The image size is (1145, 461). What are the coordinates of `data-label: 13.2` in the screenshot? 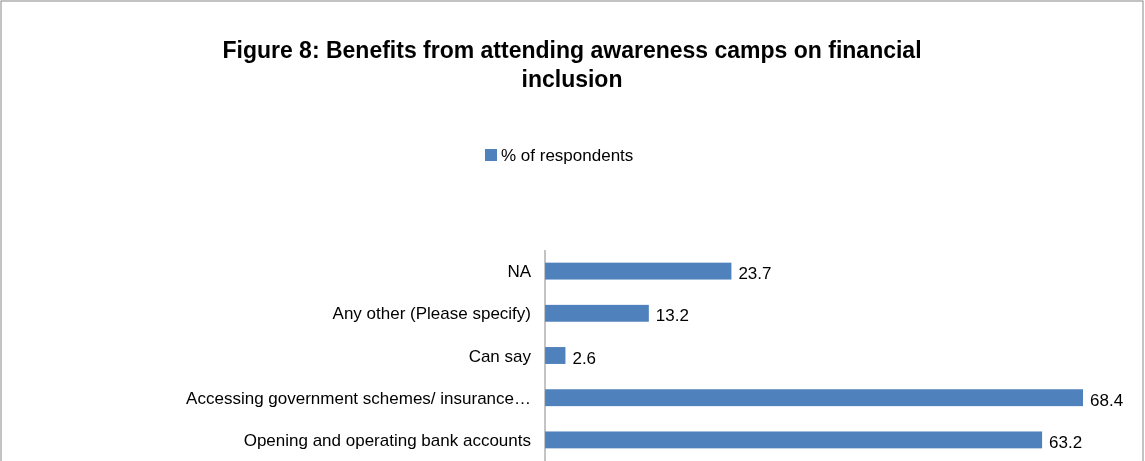 It's located at (672, 316).